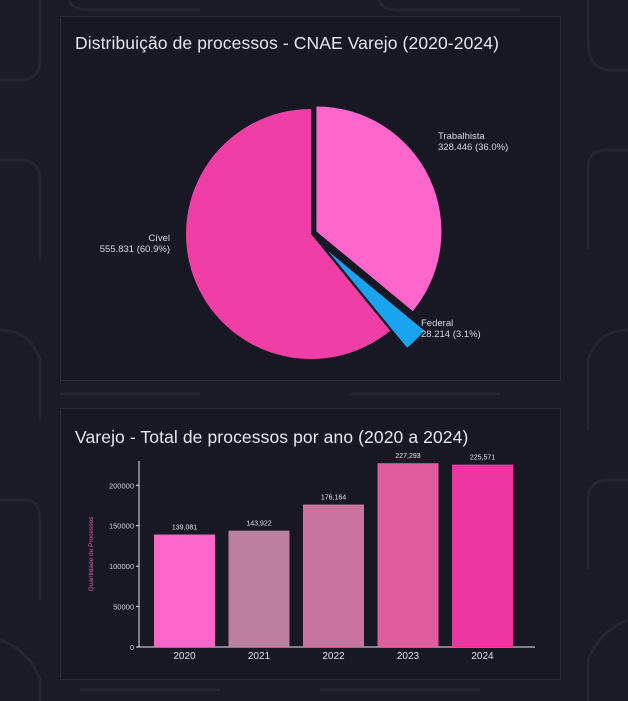 This screenshot has width=628, height=701. What do you see at coordinates (259, 588) in the screenshot?
I see `bar-2021` at bounding box center [259, 588].